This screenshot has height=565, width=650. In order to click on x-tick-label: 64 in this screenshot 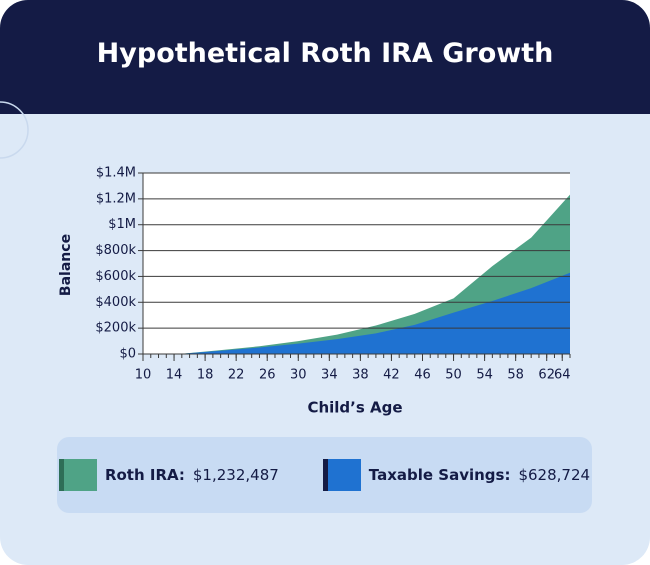, I will do `click(562, 375)`.